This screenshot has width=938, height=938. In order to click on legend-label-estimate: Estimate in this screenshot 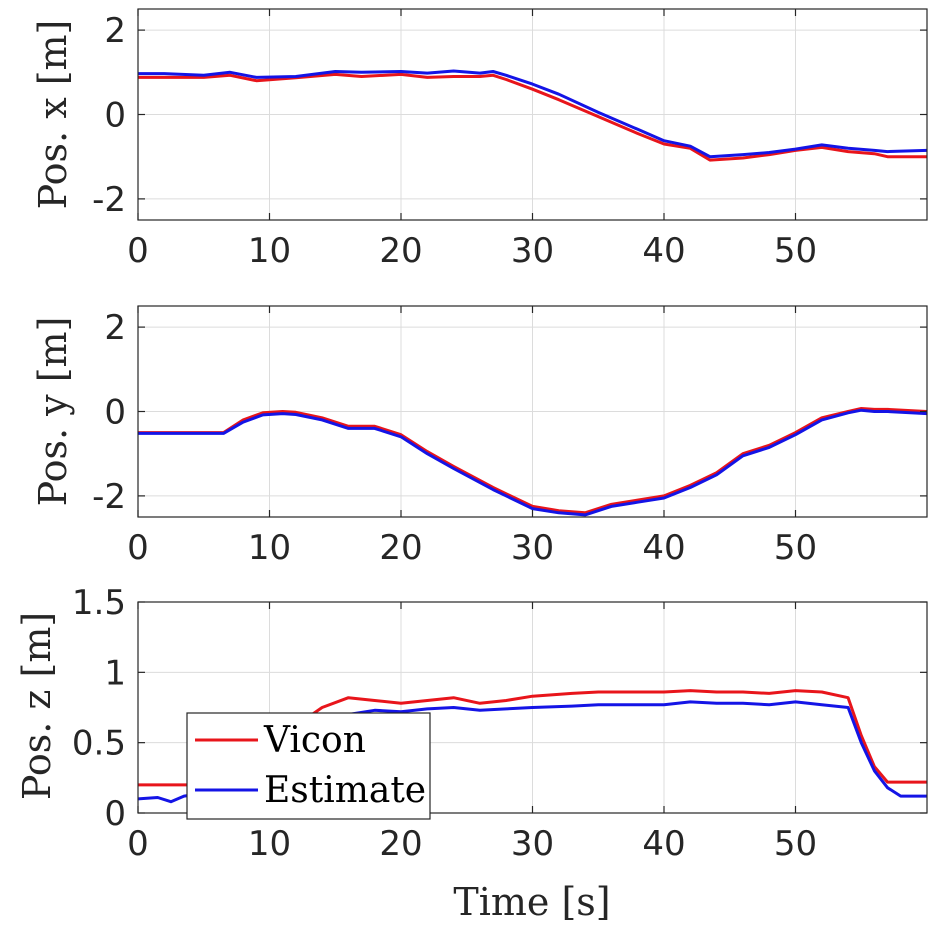, I will do `click(345, 790)`.